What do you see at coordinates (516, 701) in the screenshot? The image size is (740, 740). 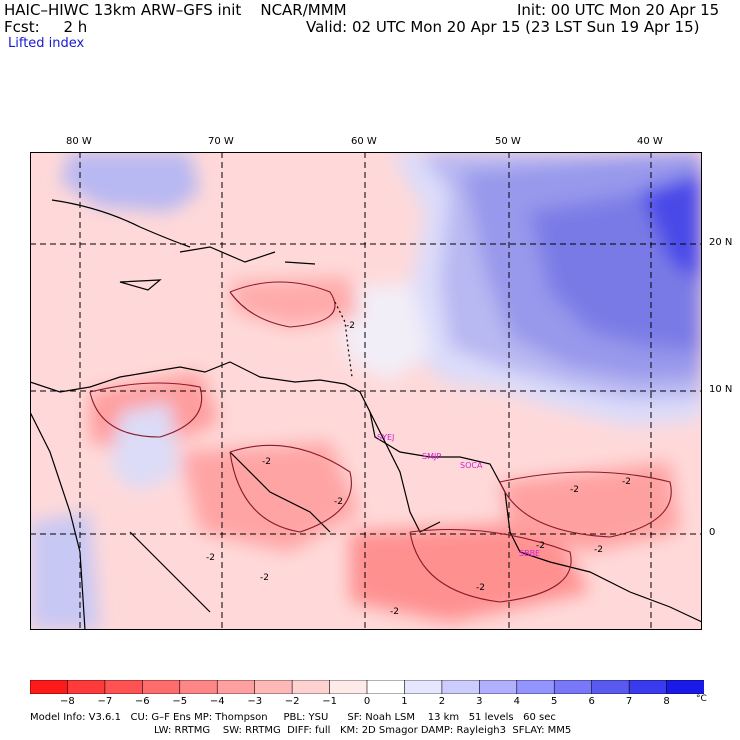 I see `colorbar-tick-label: 4` at bounding box center [516, 701].